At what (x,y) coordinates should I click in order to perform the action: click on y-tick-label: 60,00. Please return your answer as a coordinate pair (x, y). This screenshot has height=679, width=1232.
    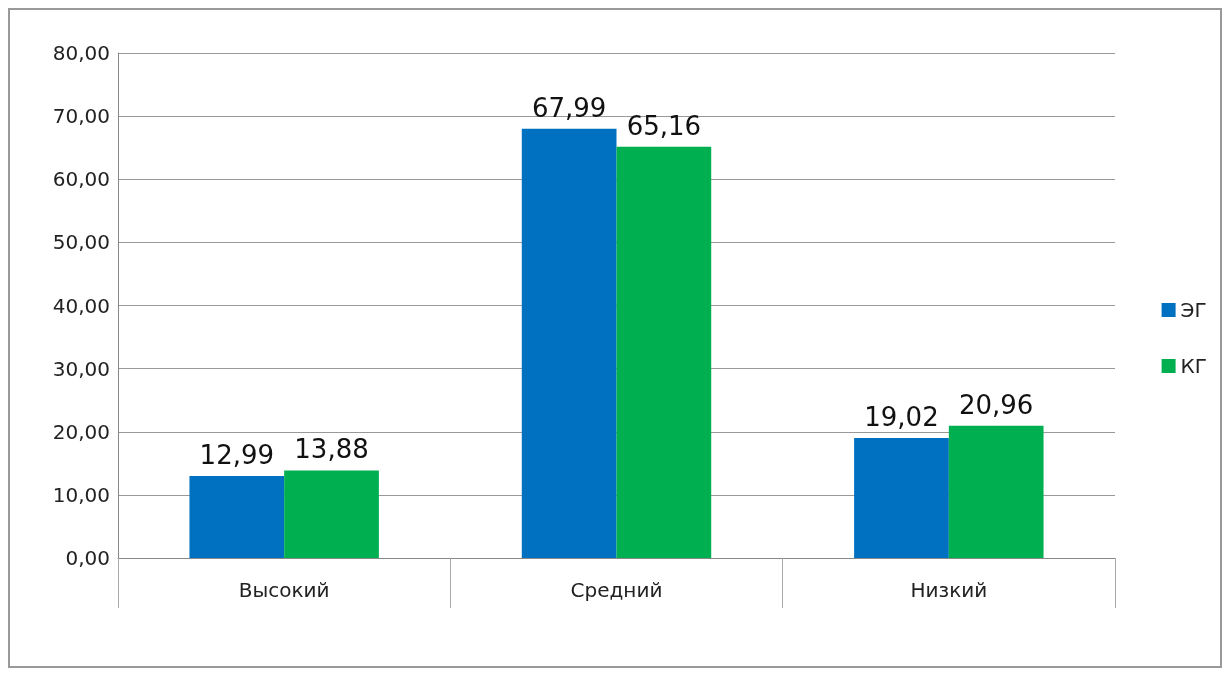
    Looking at the image, I should click on (81, 179).